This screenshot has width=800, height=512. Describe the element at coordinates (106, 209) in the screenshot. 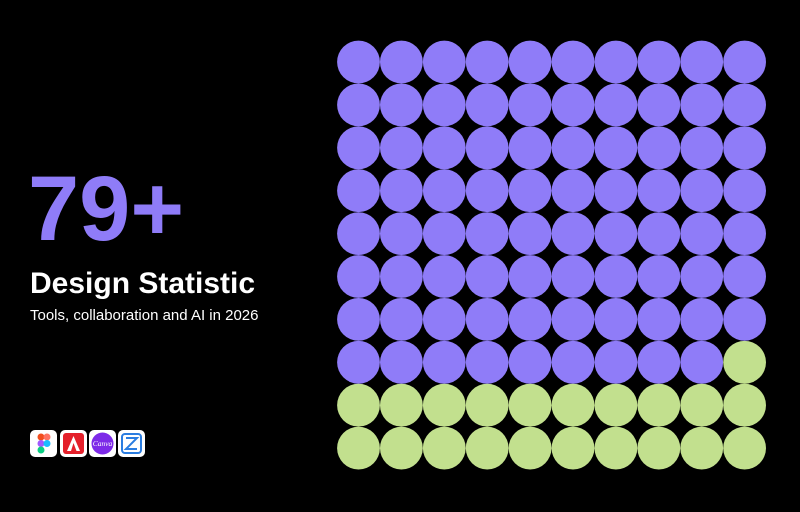

I see `big-number: 79+` at that location.